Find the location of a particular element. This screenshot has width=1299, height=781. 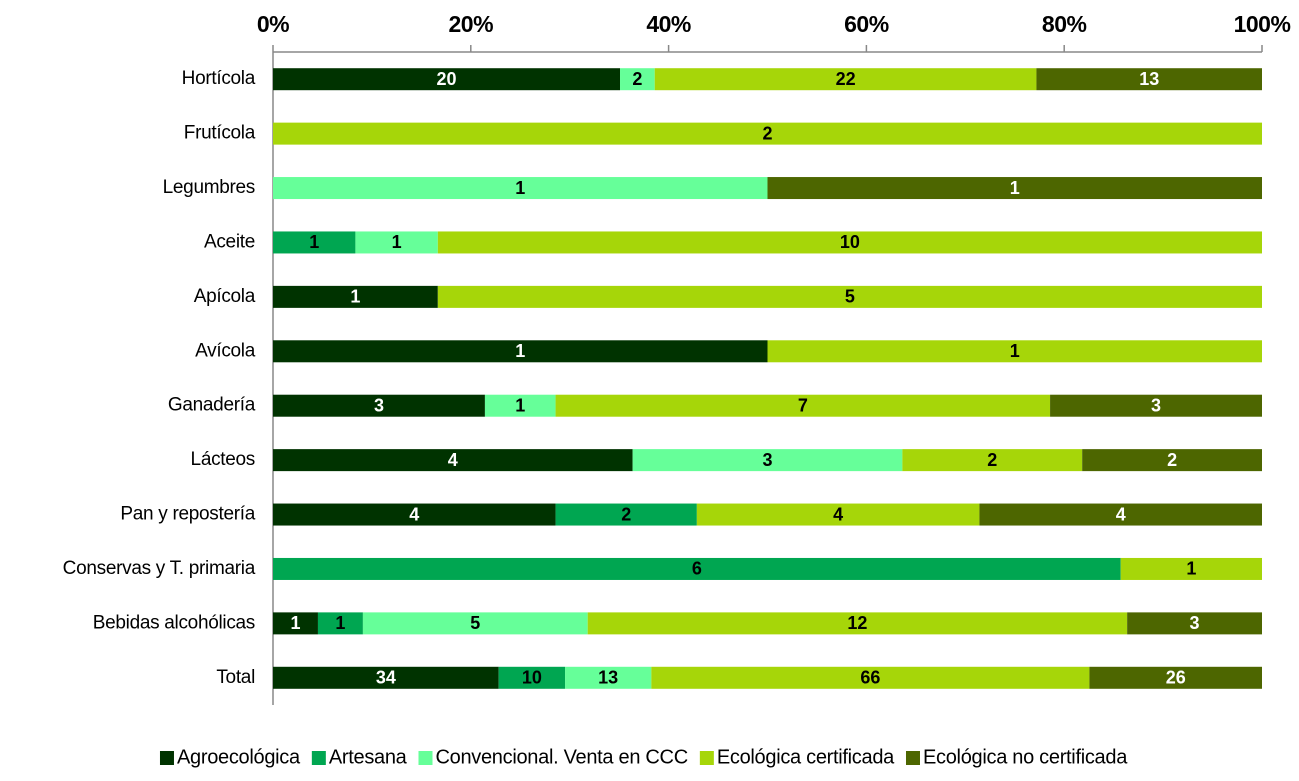

x-tick-label: 40% is located at coordinates (668, 24).